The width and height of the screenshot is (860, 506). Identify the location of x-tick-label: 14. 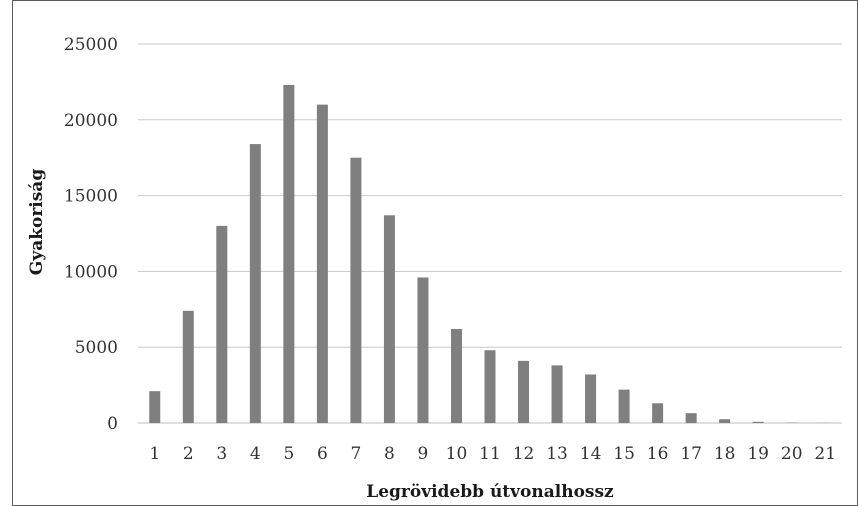
(591, 454).